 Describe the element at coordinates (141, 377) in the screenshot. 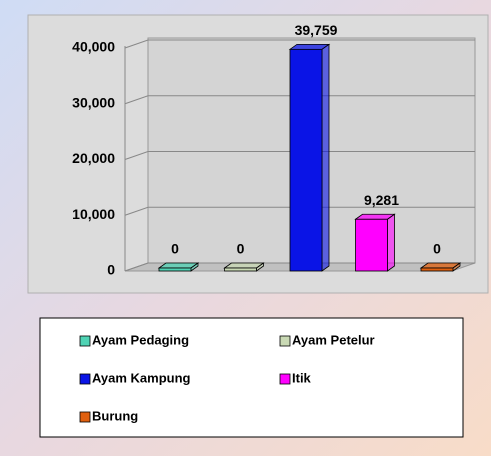

I see `legend-label: Ayam Kampung` at that location.